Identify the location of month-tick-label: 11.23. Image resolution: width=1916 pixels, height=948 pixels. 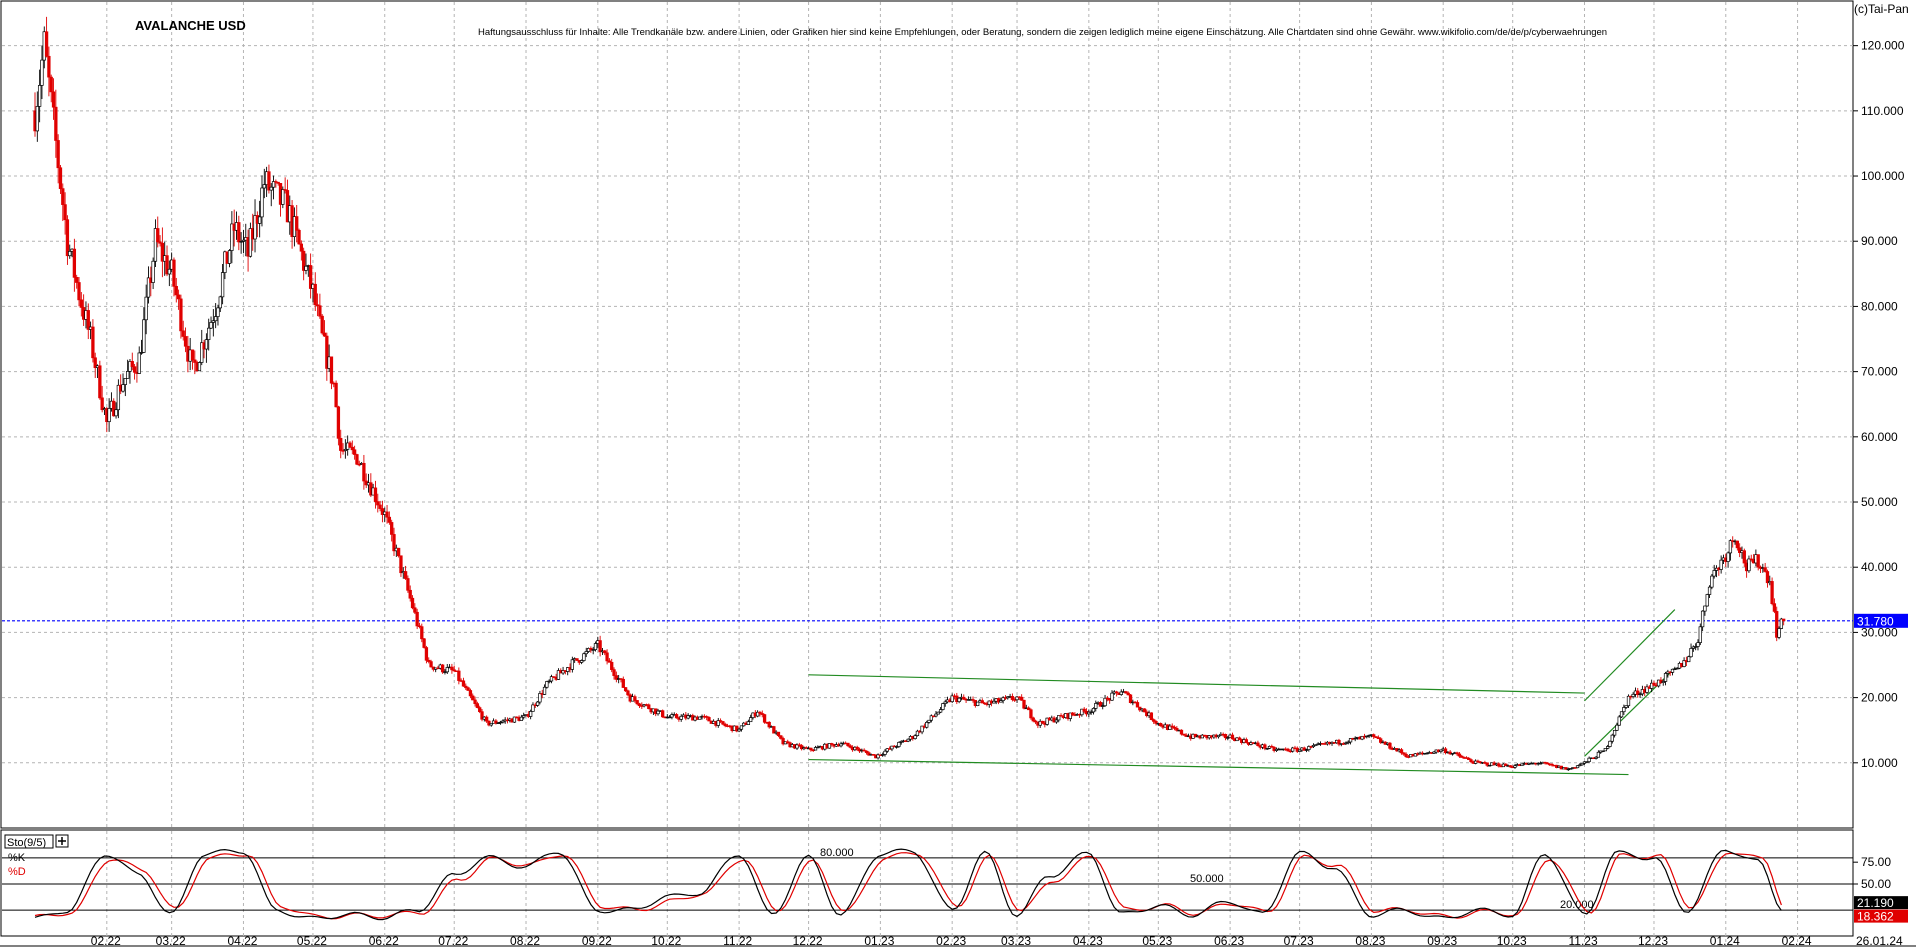
(1582, 941).